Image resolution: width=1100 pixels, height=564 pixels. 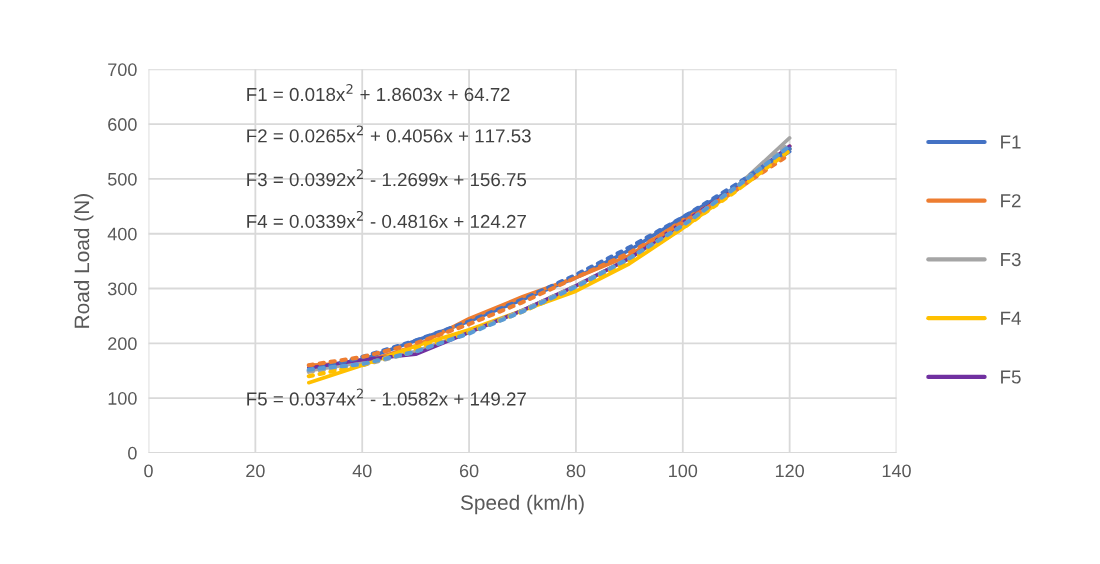 I want to click on annotation: F3 = 0.0392x$^{2}$ - 1.2699x + 156.75, so click(x=387, y=178).